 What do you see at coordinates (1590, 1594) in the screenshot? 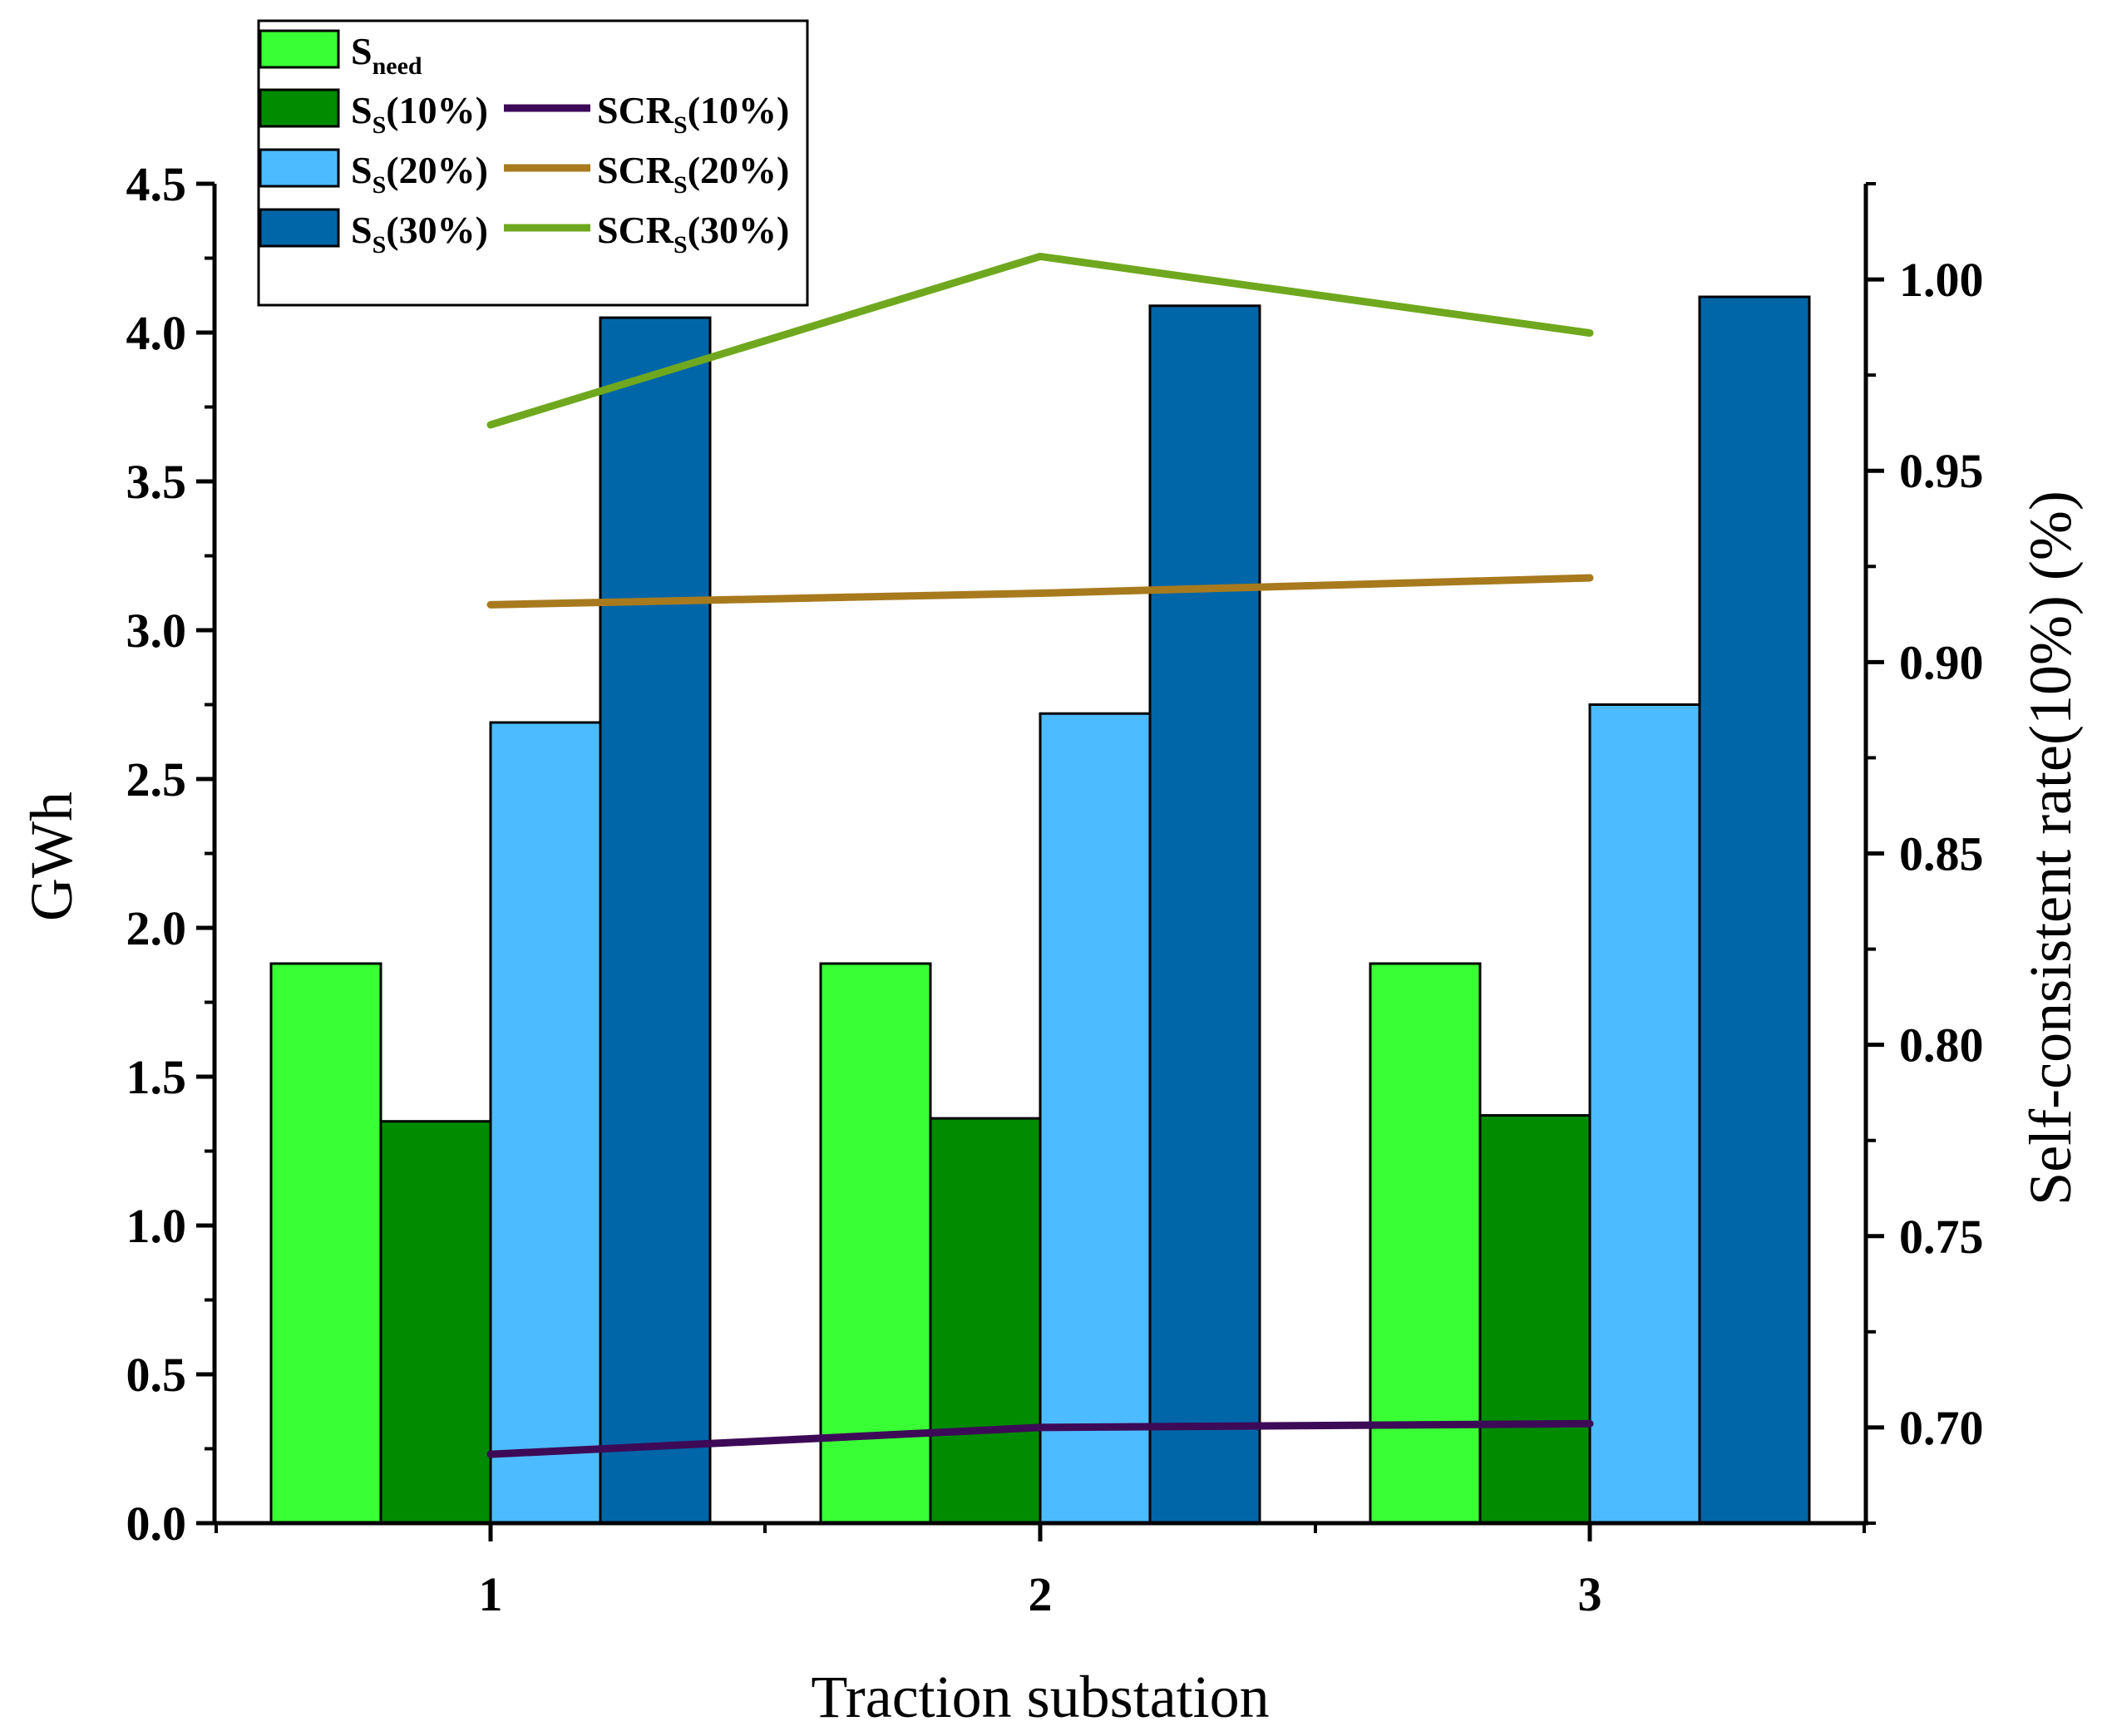
I see `x-tick-label: 3` at bounding box center [1590, 1594].